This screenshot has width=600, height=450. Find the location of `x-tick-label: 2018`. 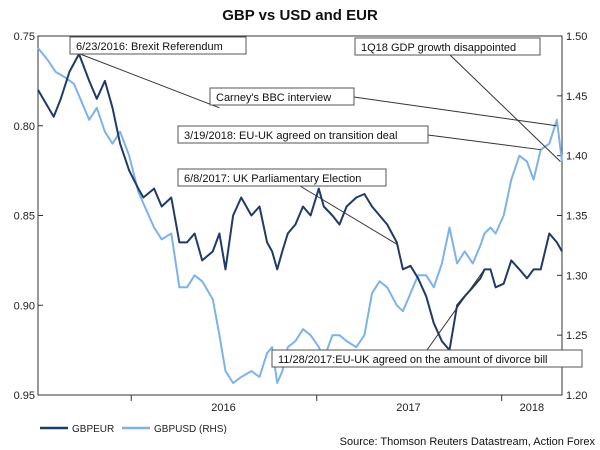

x-tick-label: 2018 is located at coordinates (532, 408).